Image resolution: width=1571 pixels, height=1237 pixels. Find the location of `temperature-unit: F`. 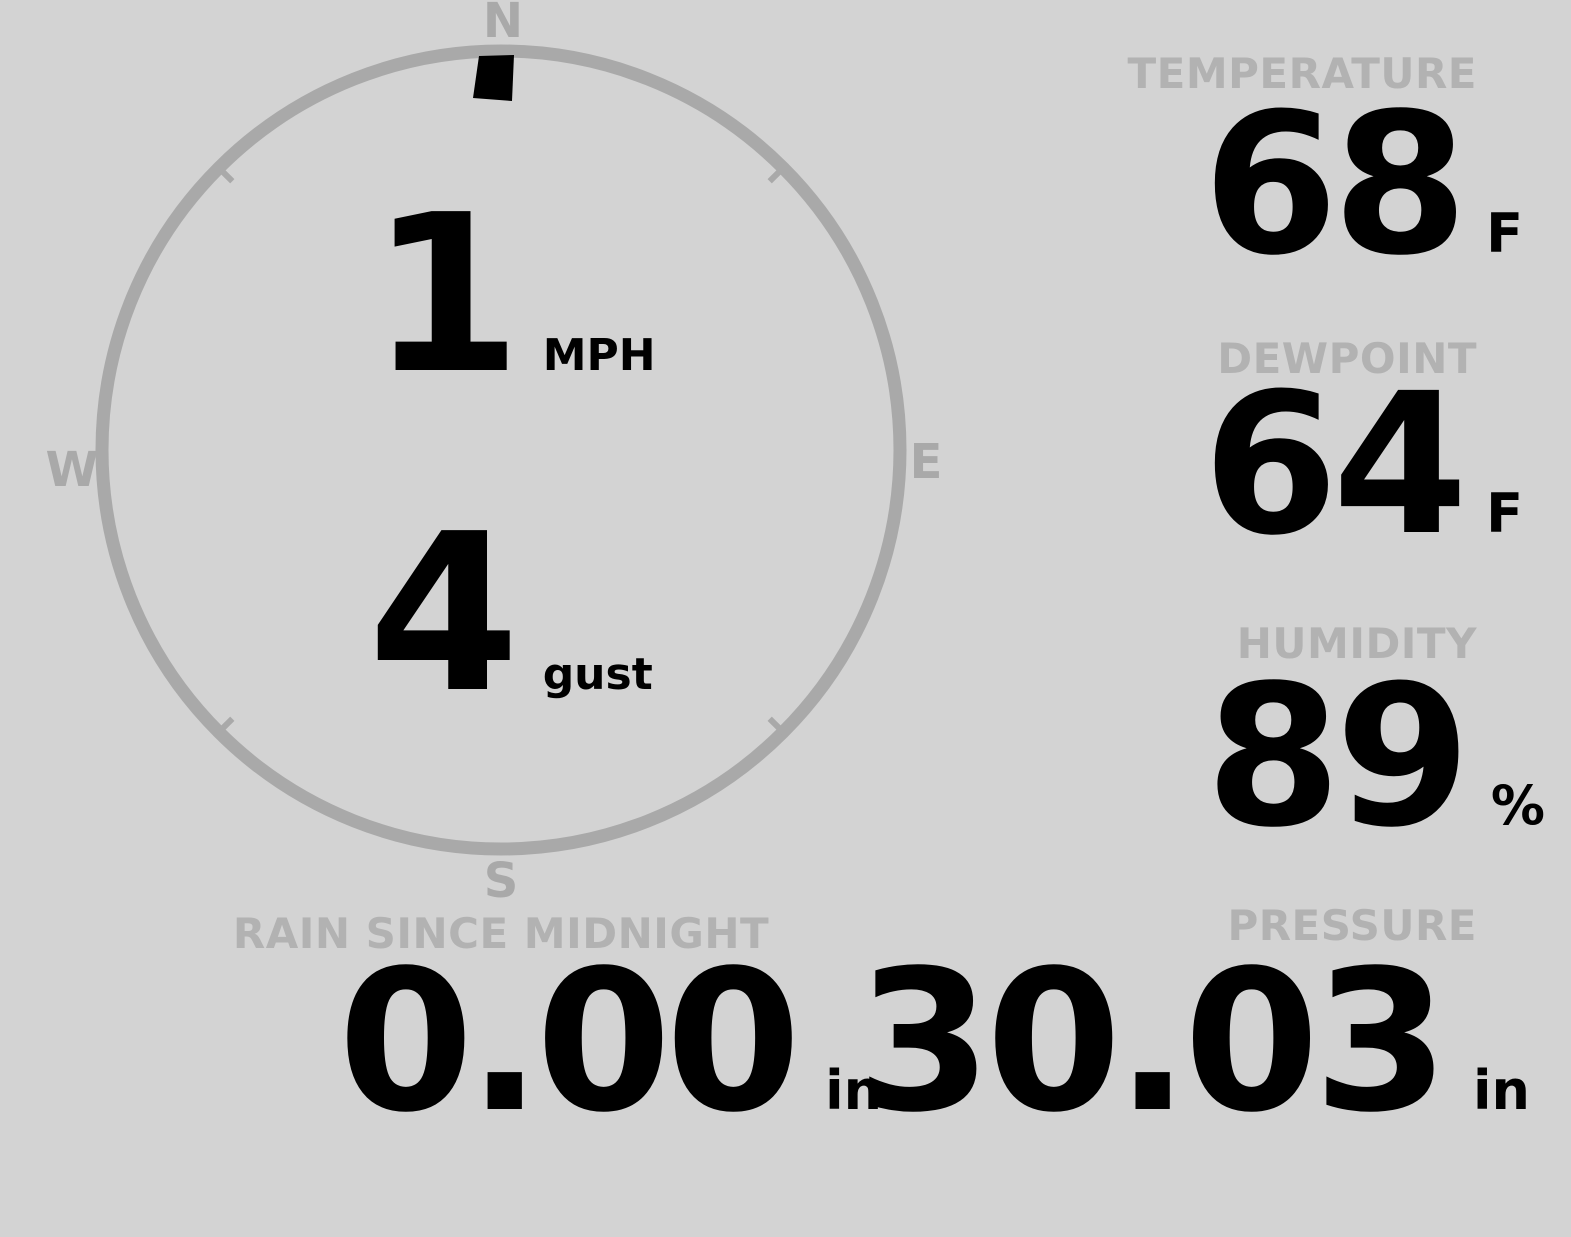

temperature-unit: F is located at coordinates (1504, 233).